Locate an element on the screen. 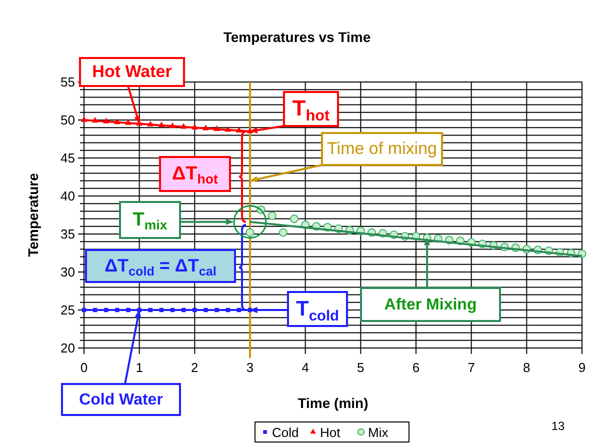 Image resolution: width=593 pixels, height=444 pixels. x-tick-label: 8 is located at coordinates (526, 367).